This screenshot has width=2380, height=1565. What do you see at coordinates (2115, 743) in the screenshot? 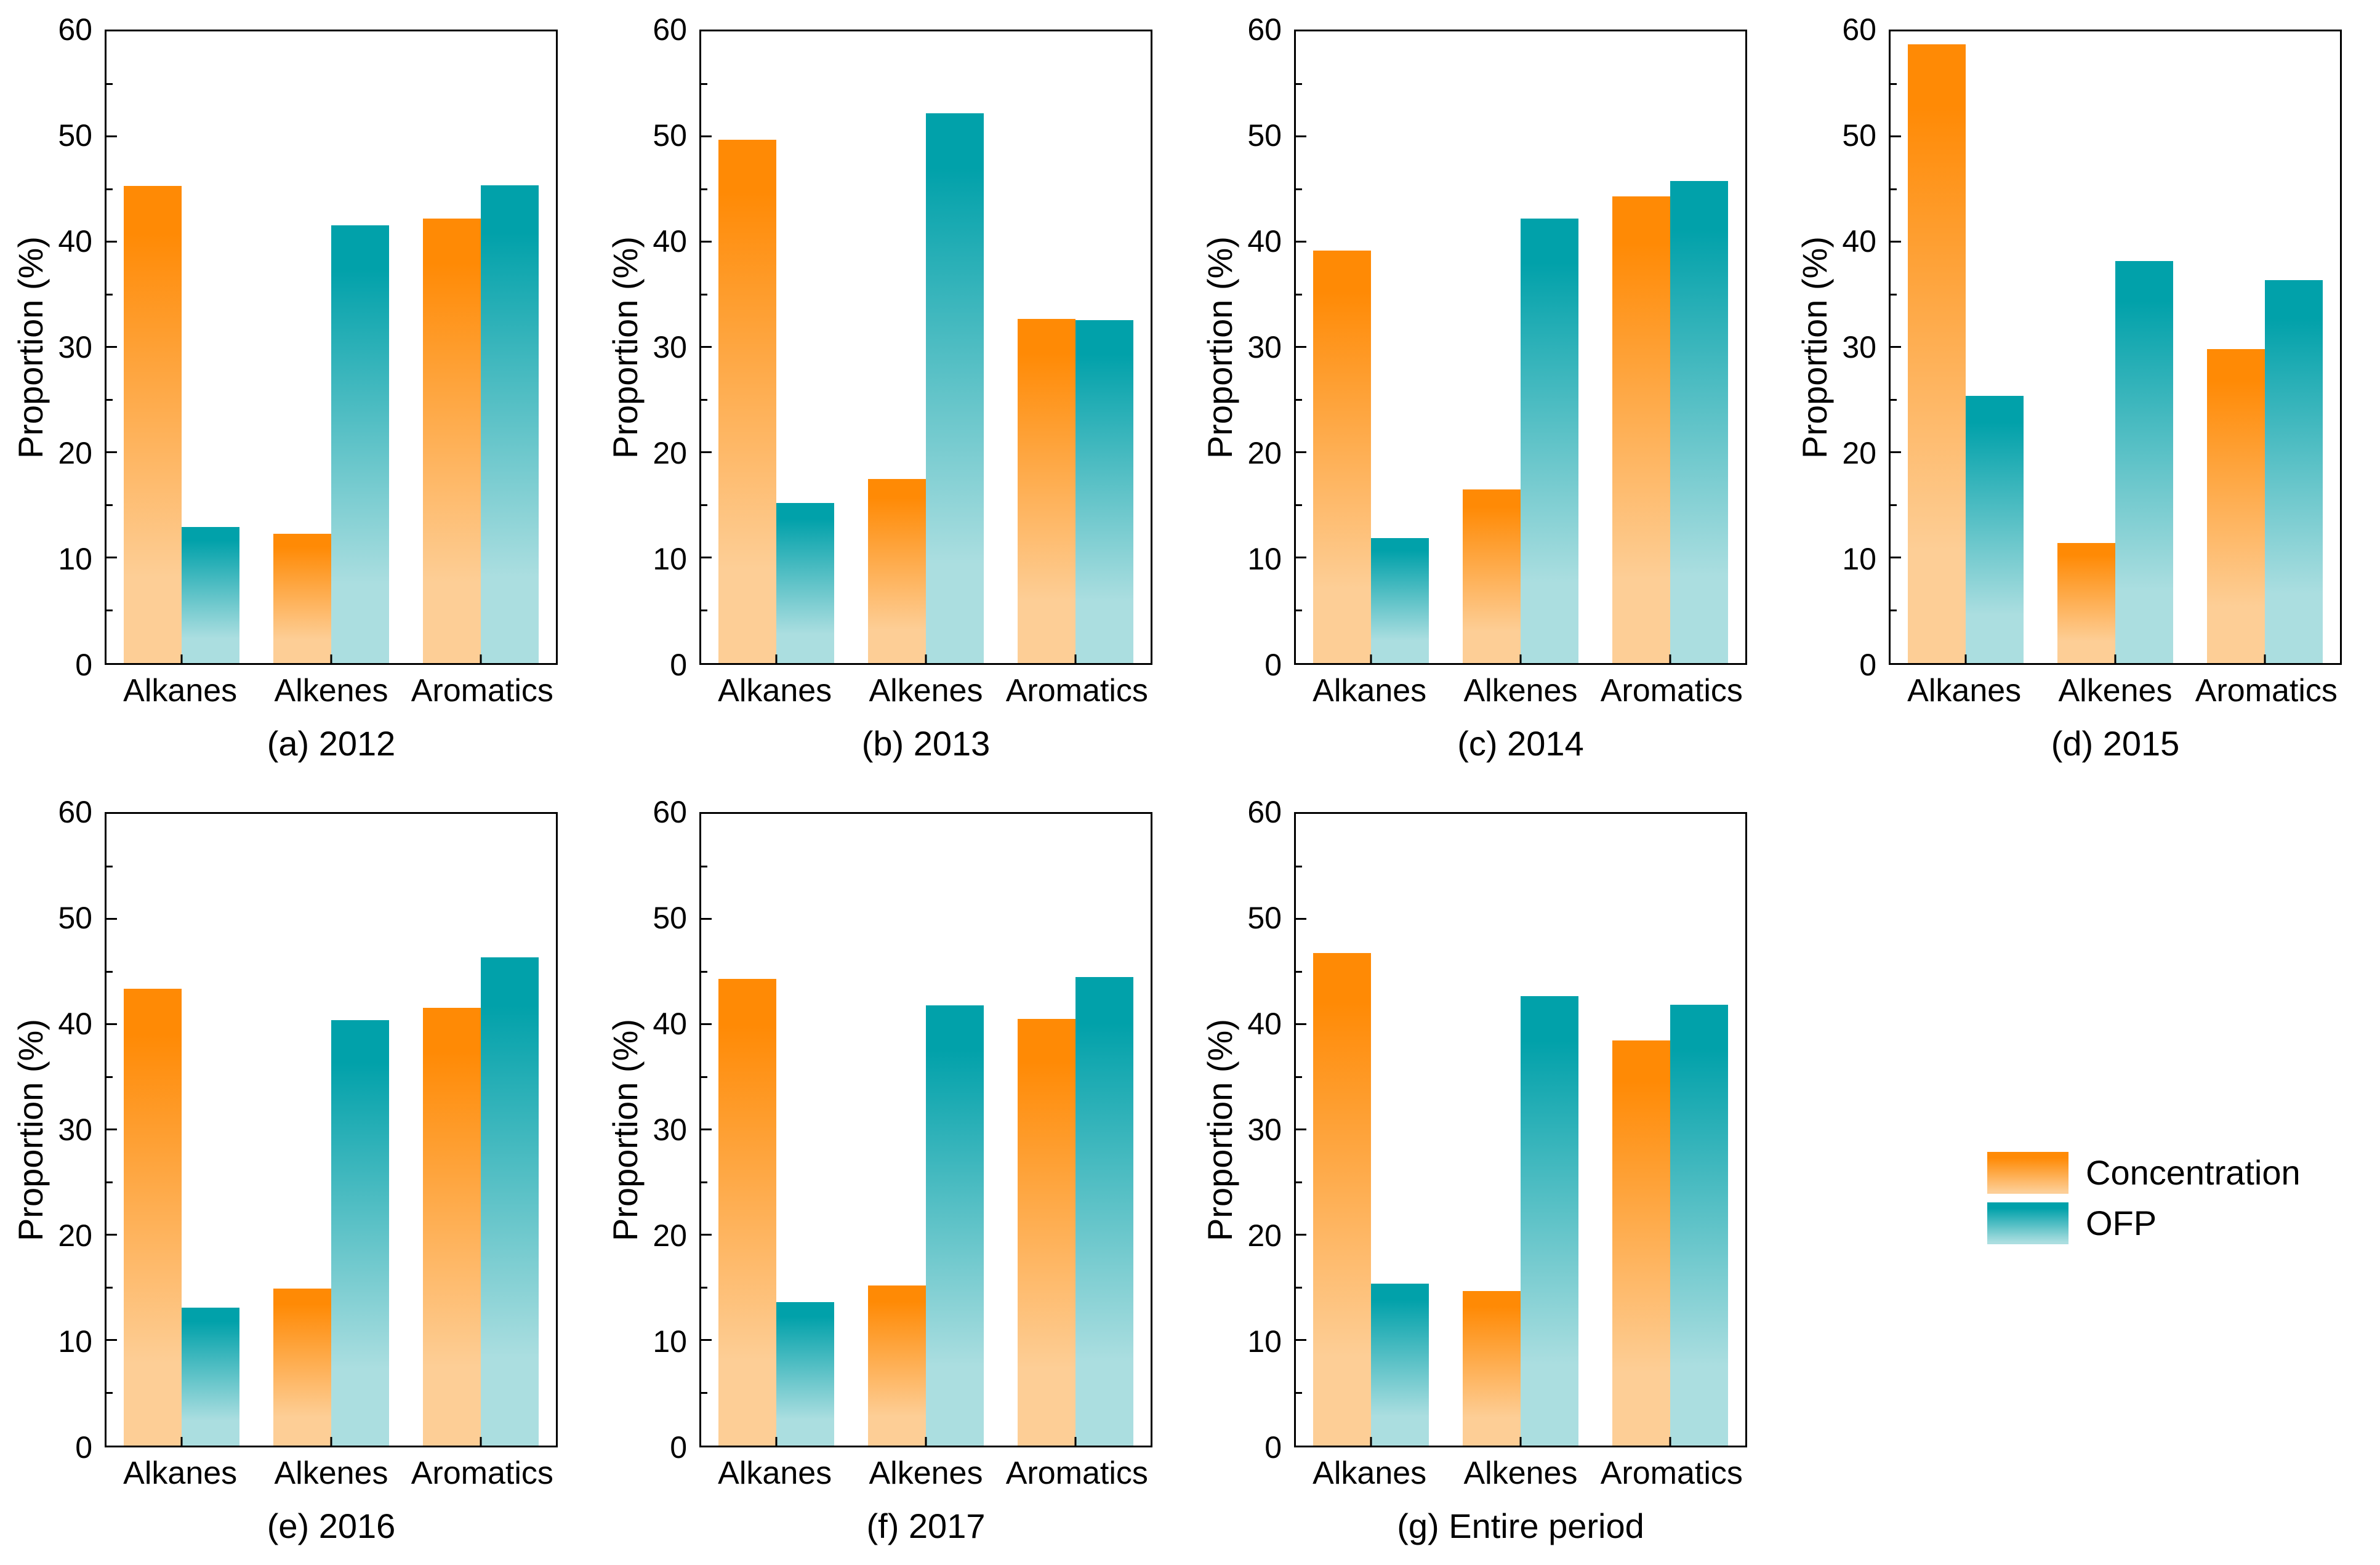
I see `panel-caption: (d) 2015` at bounding box center [2115, 743].